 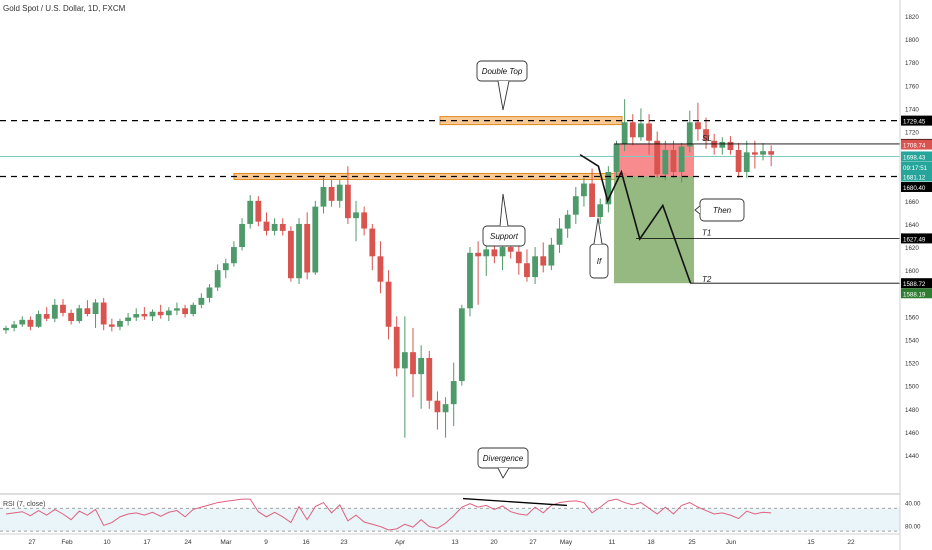 What do you see at coordinates (912, 456) in the screenshot?
I see `price-tick-label: 1440` at bounding box center [912, 456].